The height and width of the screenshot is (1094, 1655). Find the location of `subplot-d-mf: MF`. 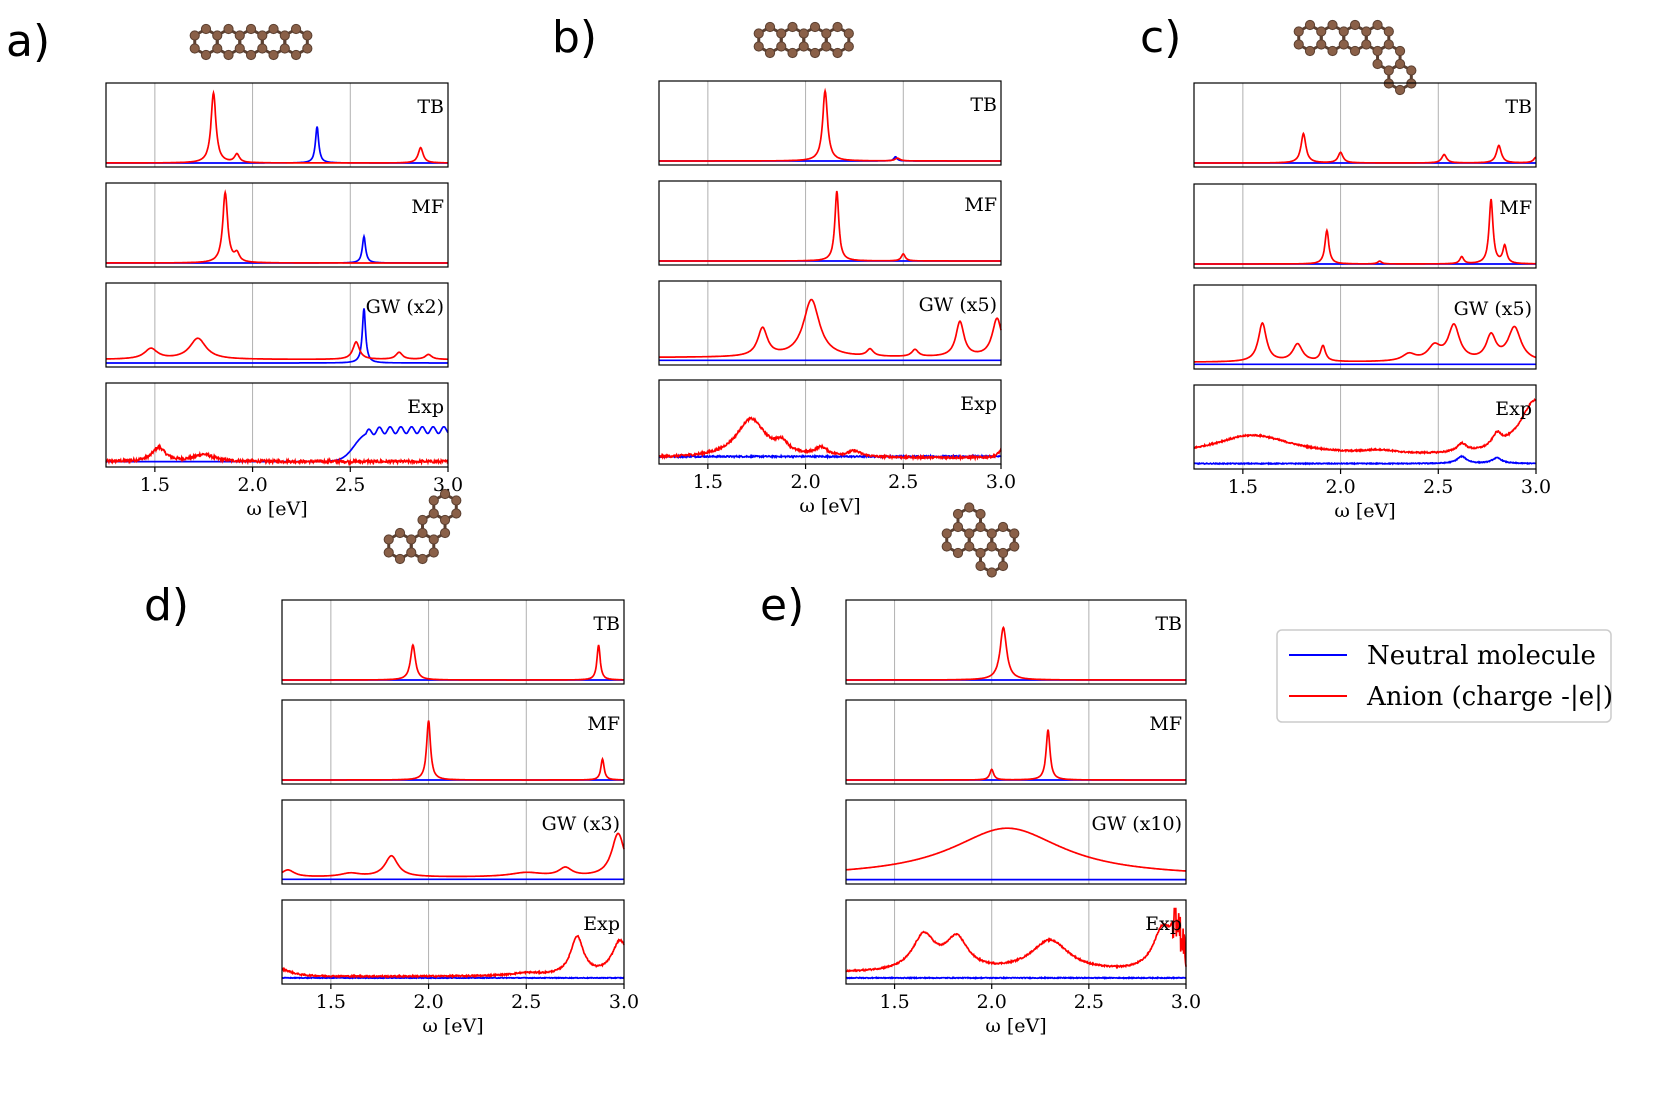

subplot-d-mf: MF is located at coordinates (453, 742).